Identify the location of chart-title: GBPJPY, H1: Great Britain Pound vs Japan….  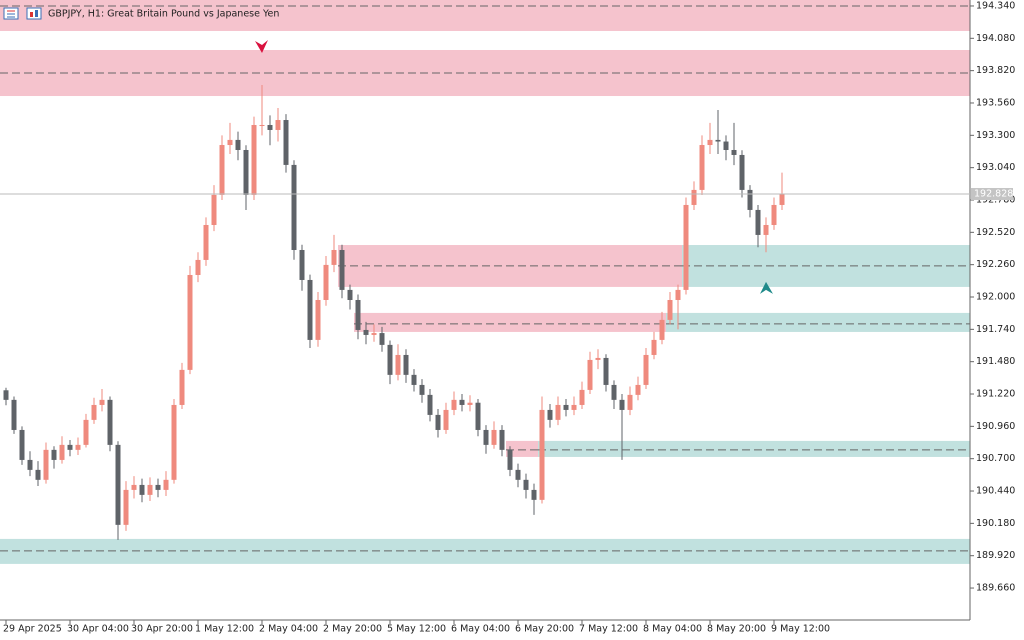
(163, 14).